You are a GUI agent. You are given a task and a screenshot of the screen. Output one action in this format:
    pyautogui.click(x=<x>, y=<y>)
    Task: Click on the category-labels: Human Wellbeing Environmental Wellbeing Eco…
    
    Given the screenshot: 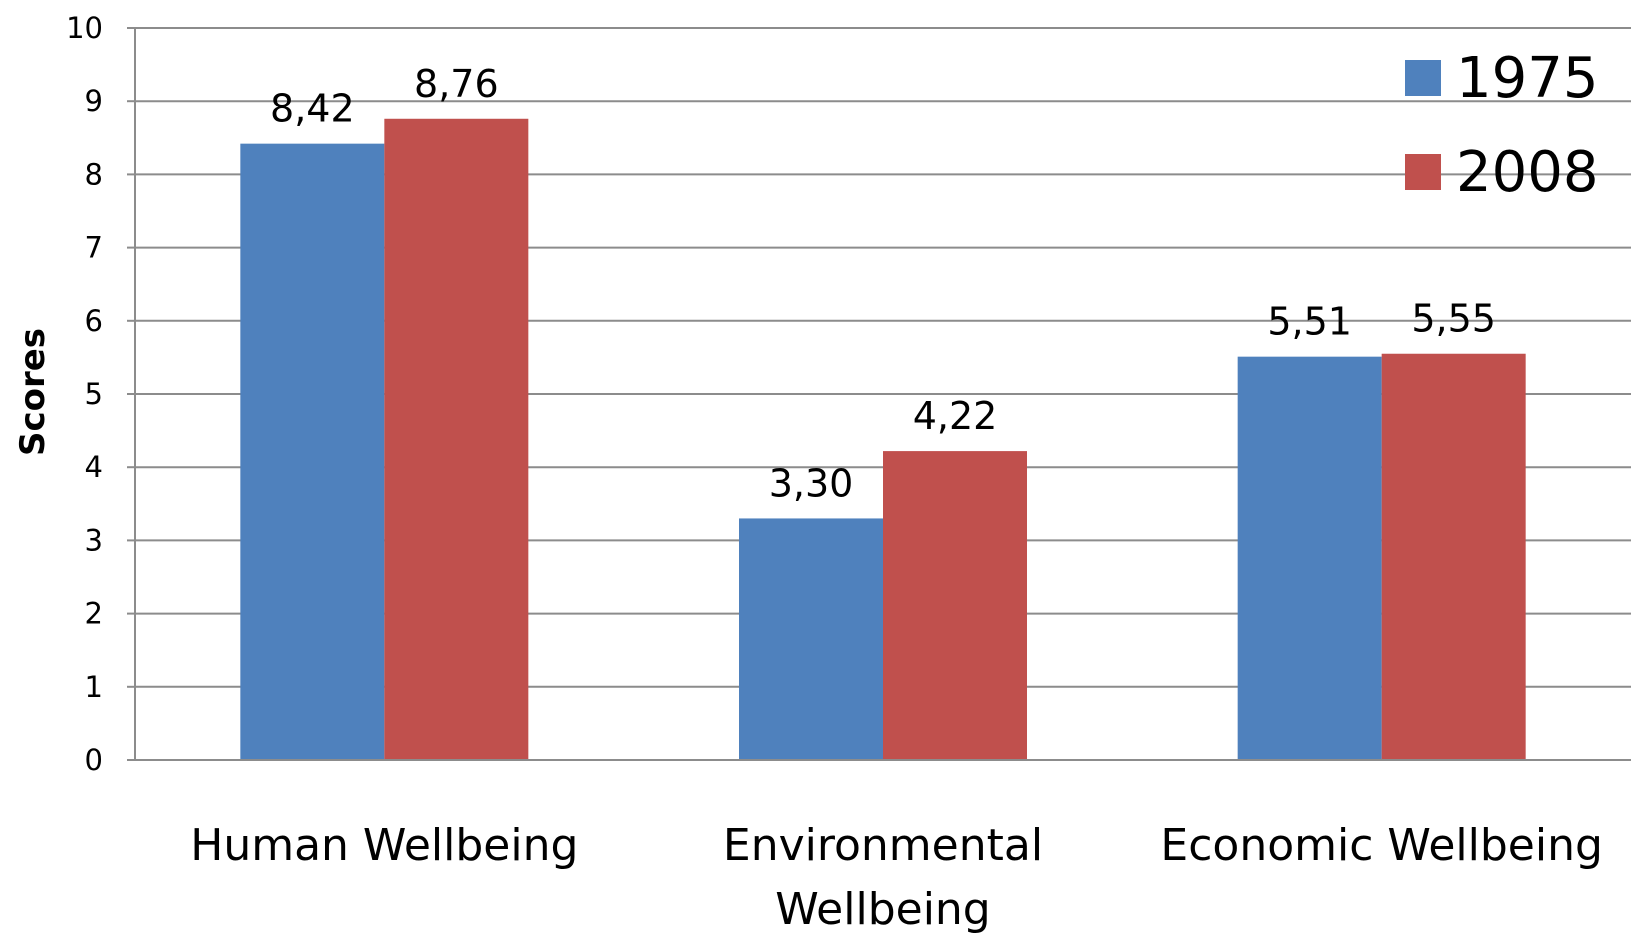 What is the action you would take?
    pyautogui.click(x=896, y=876)
    